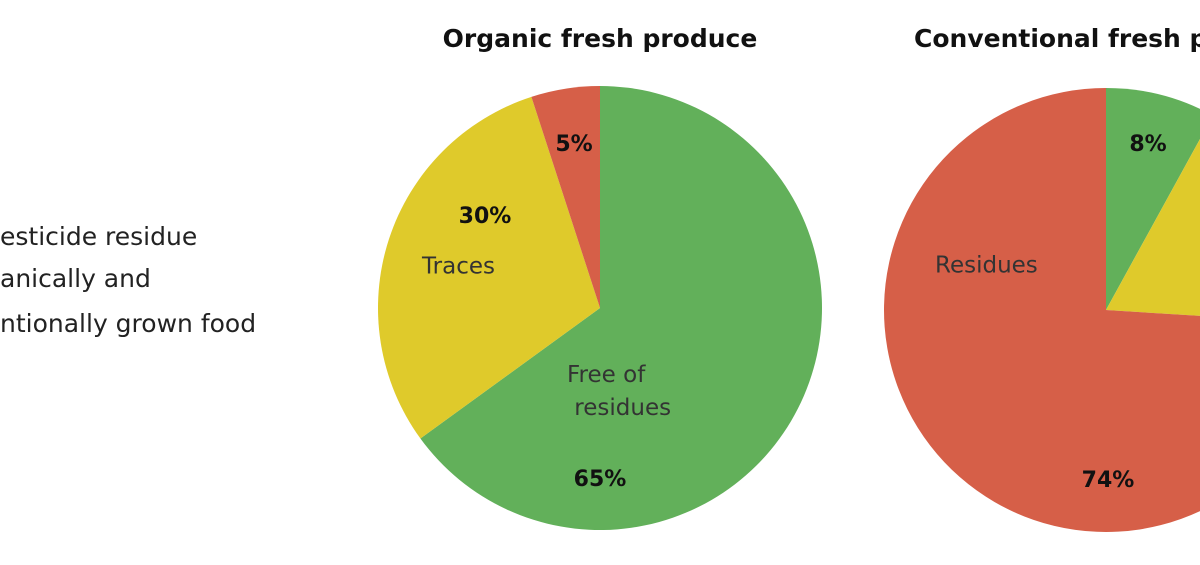  What do you see at coordinates (573, 144) in the screenshot?
I see `value-label: 5%` at bounding box center [573, 144].